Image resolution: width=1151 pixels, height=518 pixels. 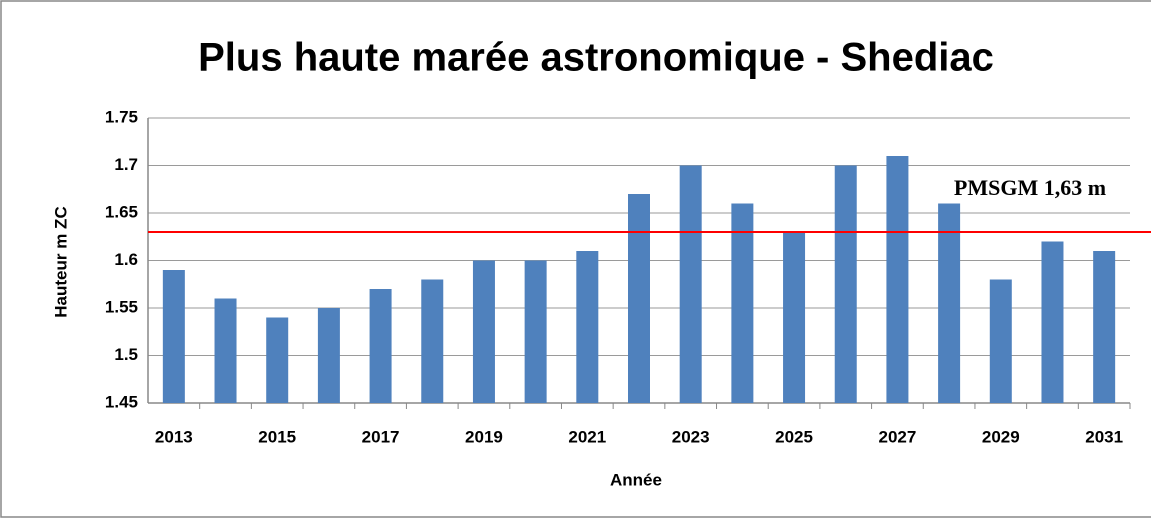 What do you see at coordinates (636, 479) in the screenshot?
I see `x-axis-label: Année` at bounding box center [636, 479].